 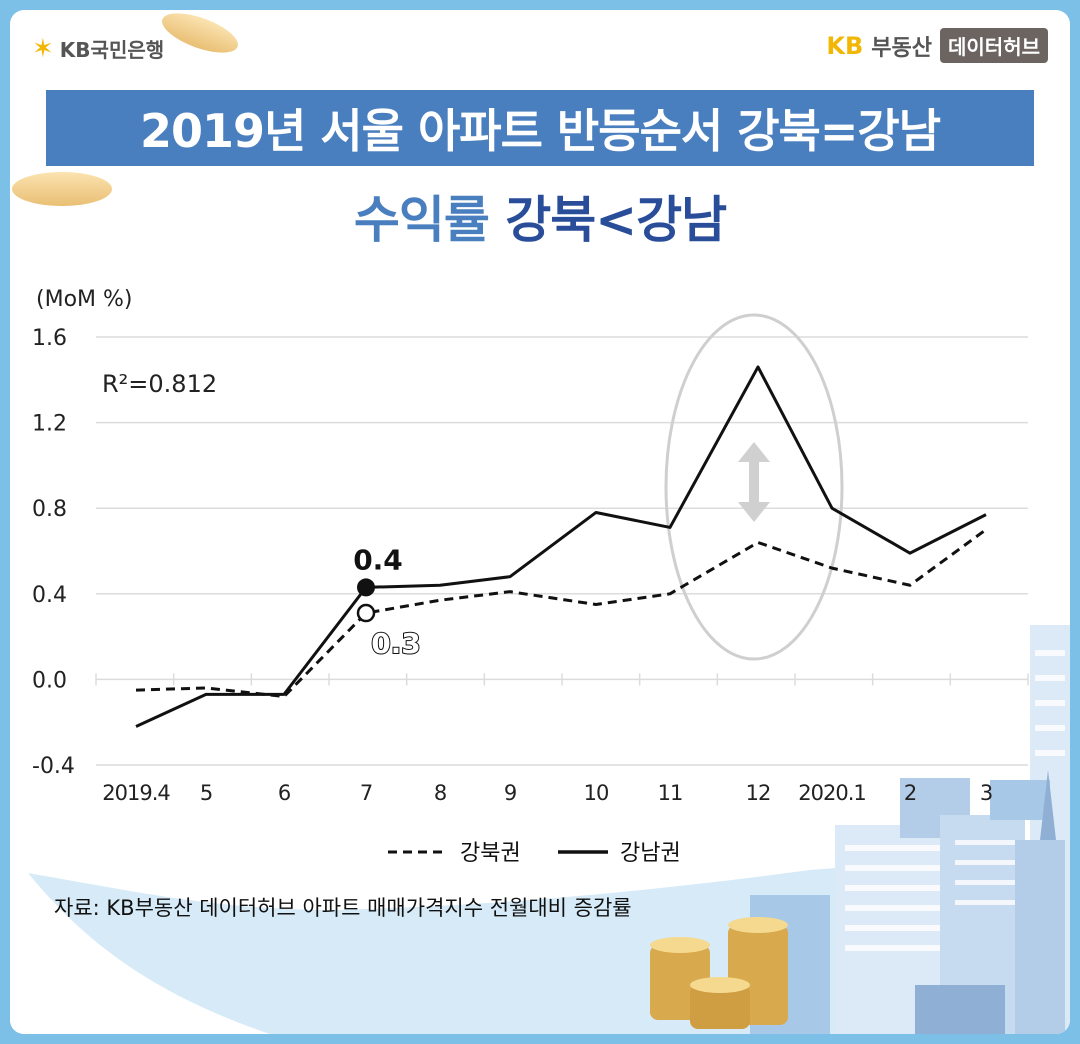 I want to click on x-tick-label: 8, so click(x=440, y=793).